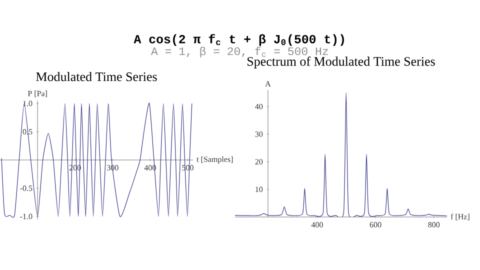  I want to click on x-tick-label: 800, so click(434, 225).